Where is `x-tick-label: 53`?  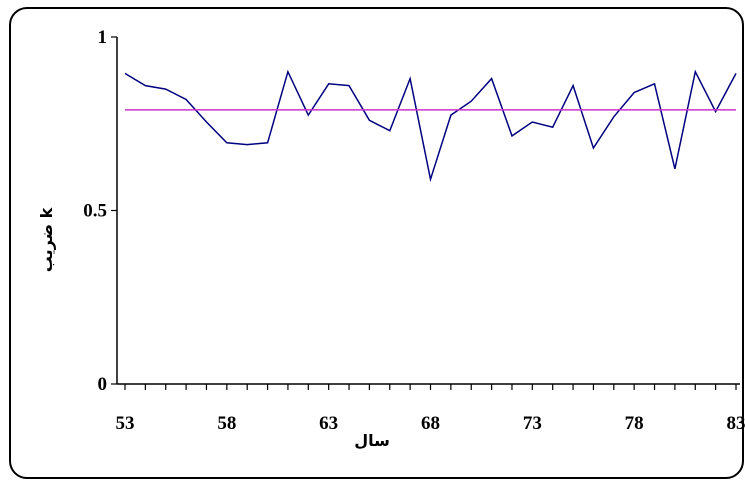
x-tick-label: 53 is located at coordinates (125, 423).